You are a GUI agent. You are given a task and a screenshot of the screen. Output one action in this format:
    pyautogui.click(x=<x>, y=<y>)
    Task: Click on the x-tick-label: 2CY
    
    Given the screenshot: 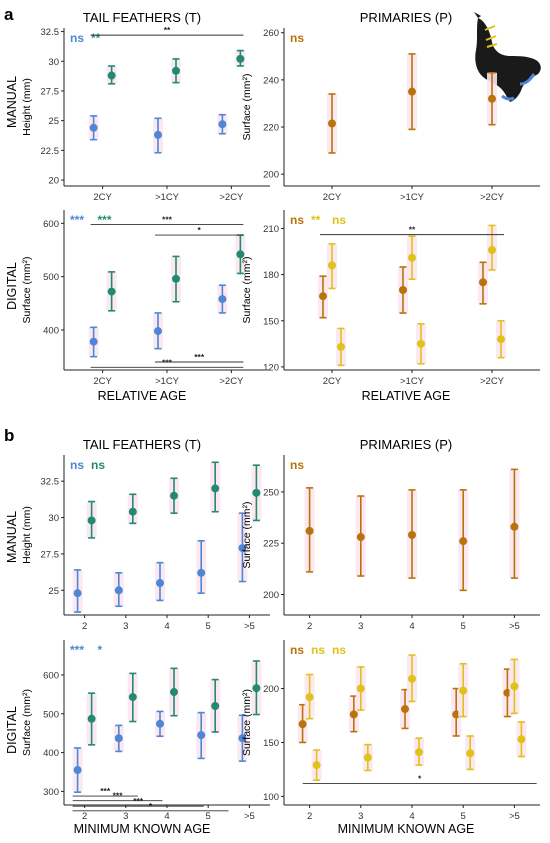 What is the action you would take?
    pyautogui.click(x=332, y=197)
    